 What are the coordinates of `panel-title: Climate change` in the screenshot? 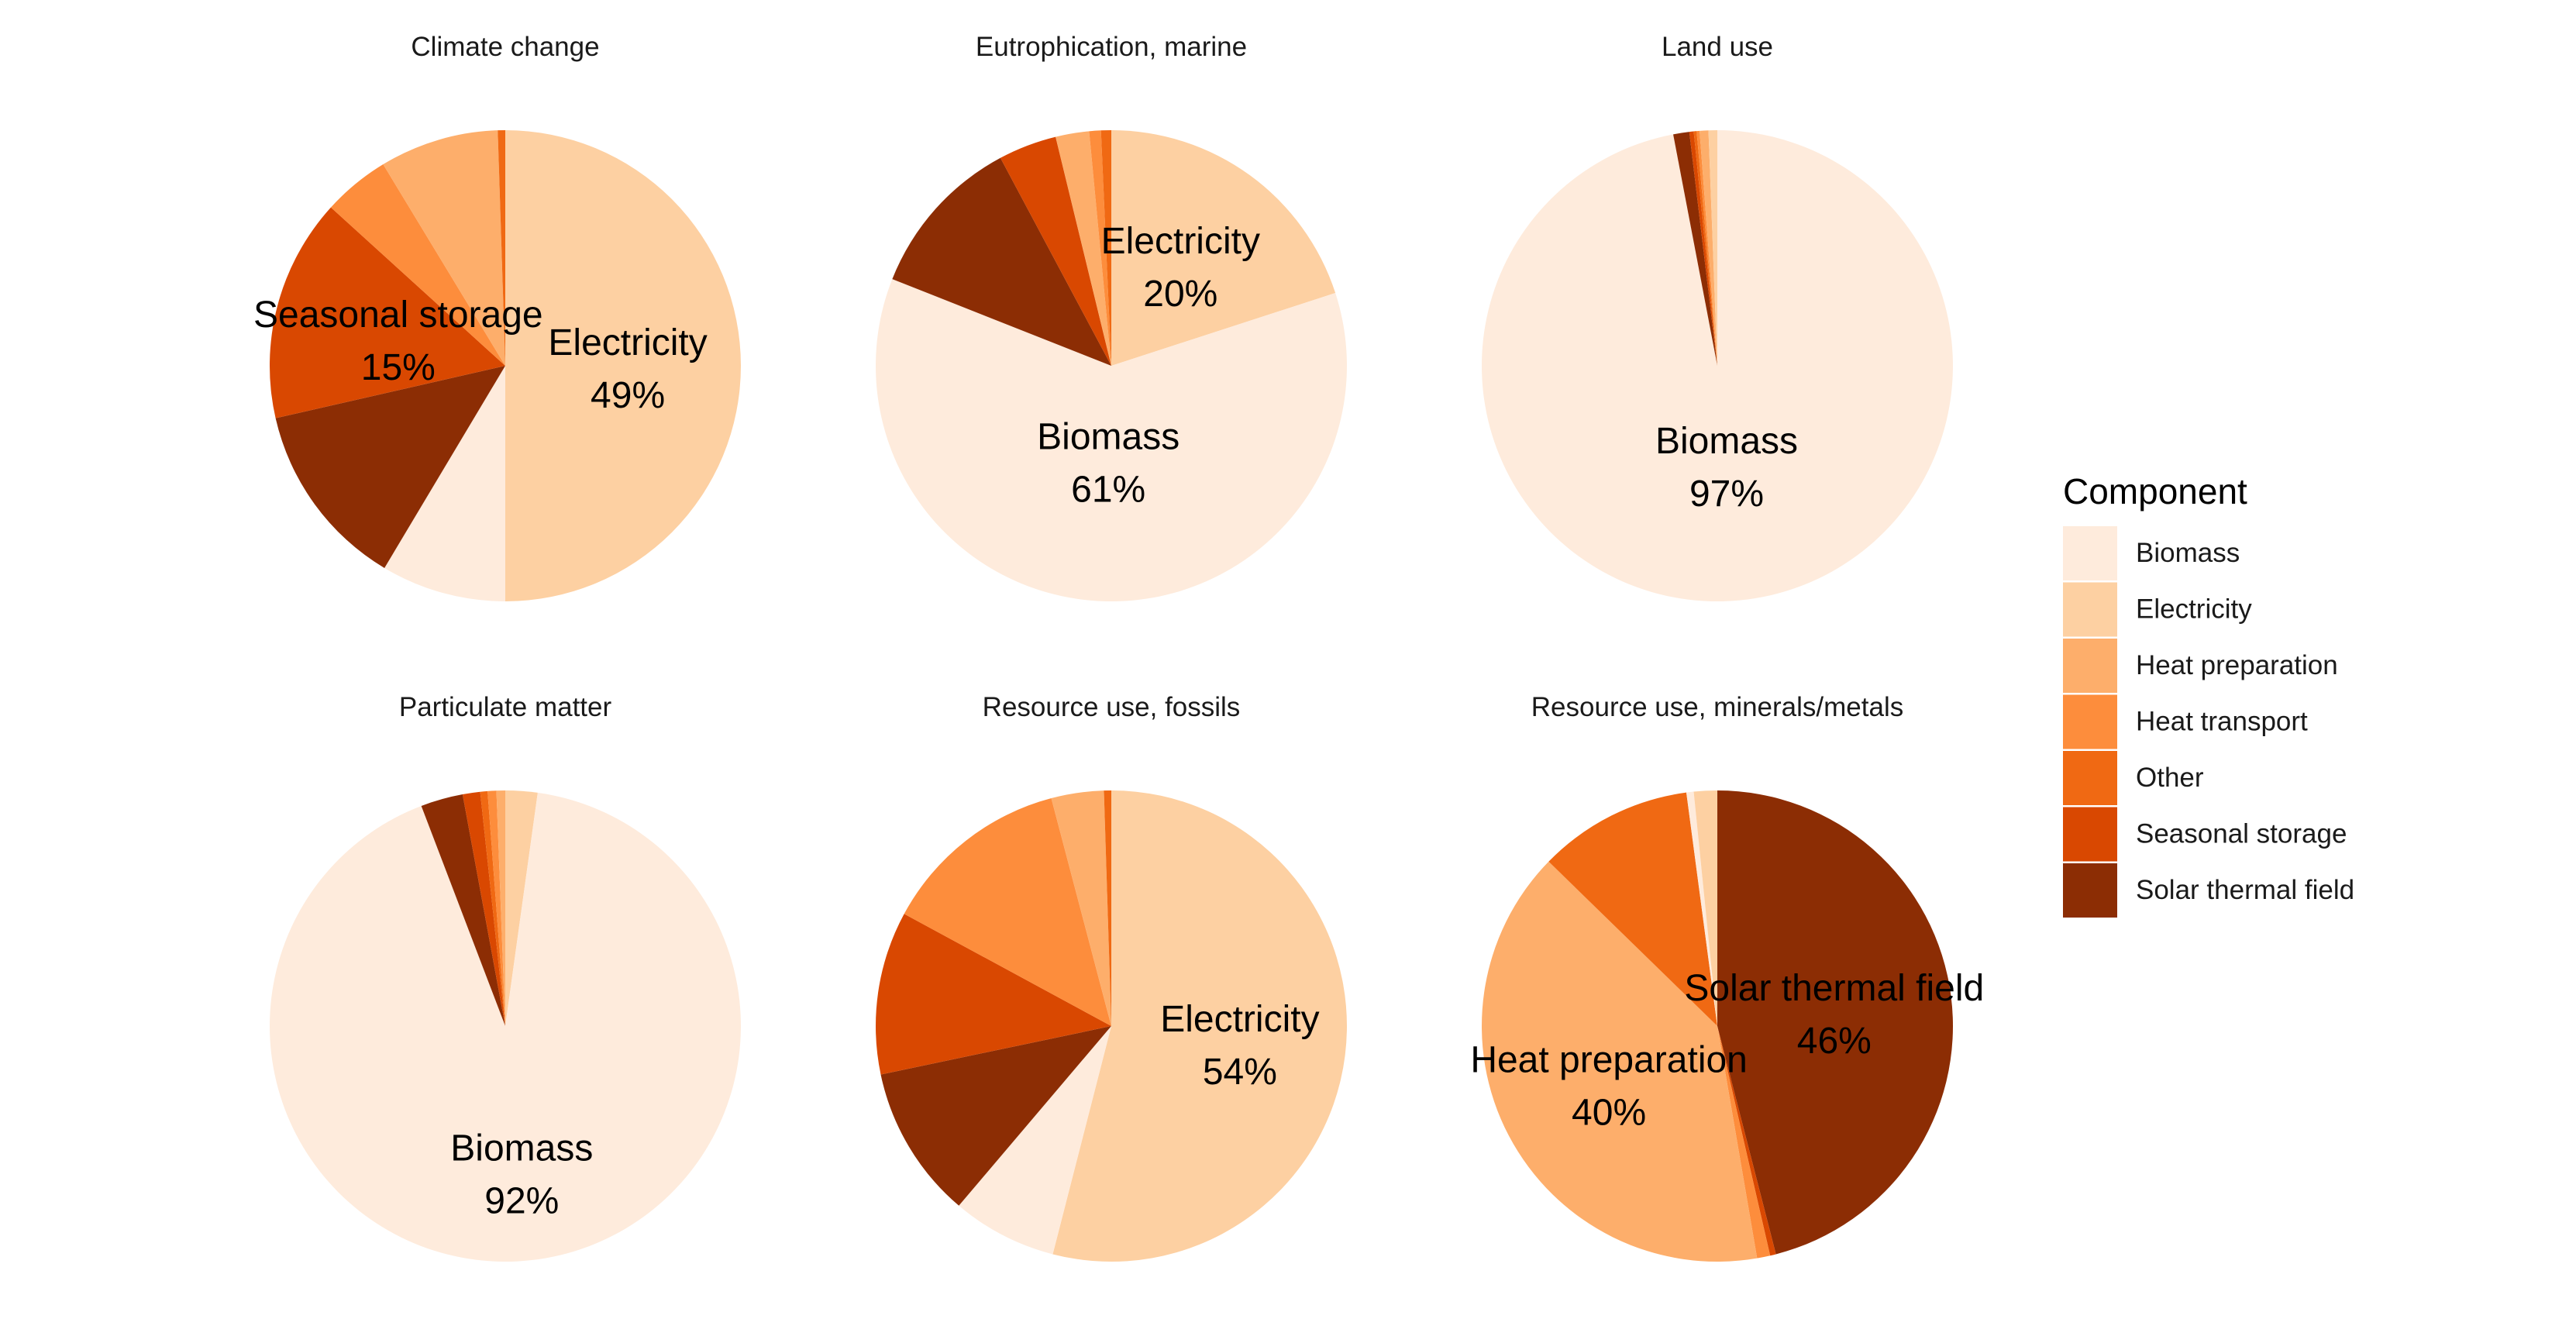 It's located at (505, 47).